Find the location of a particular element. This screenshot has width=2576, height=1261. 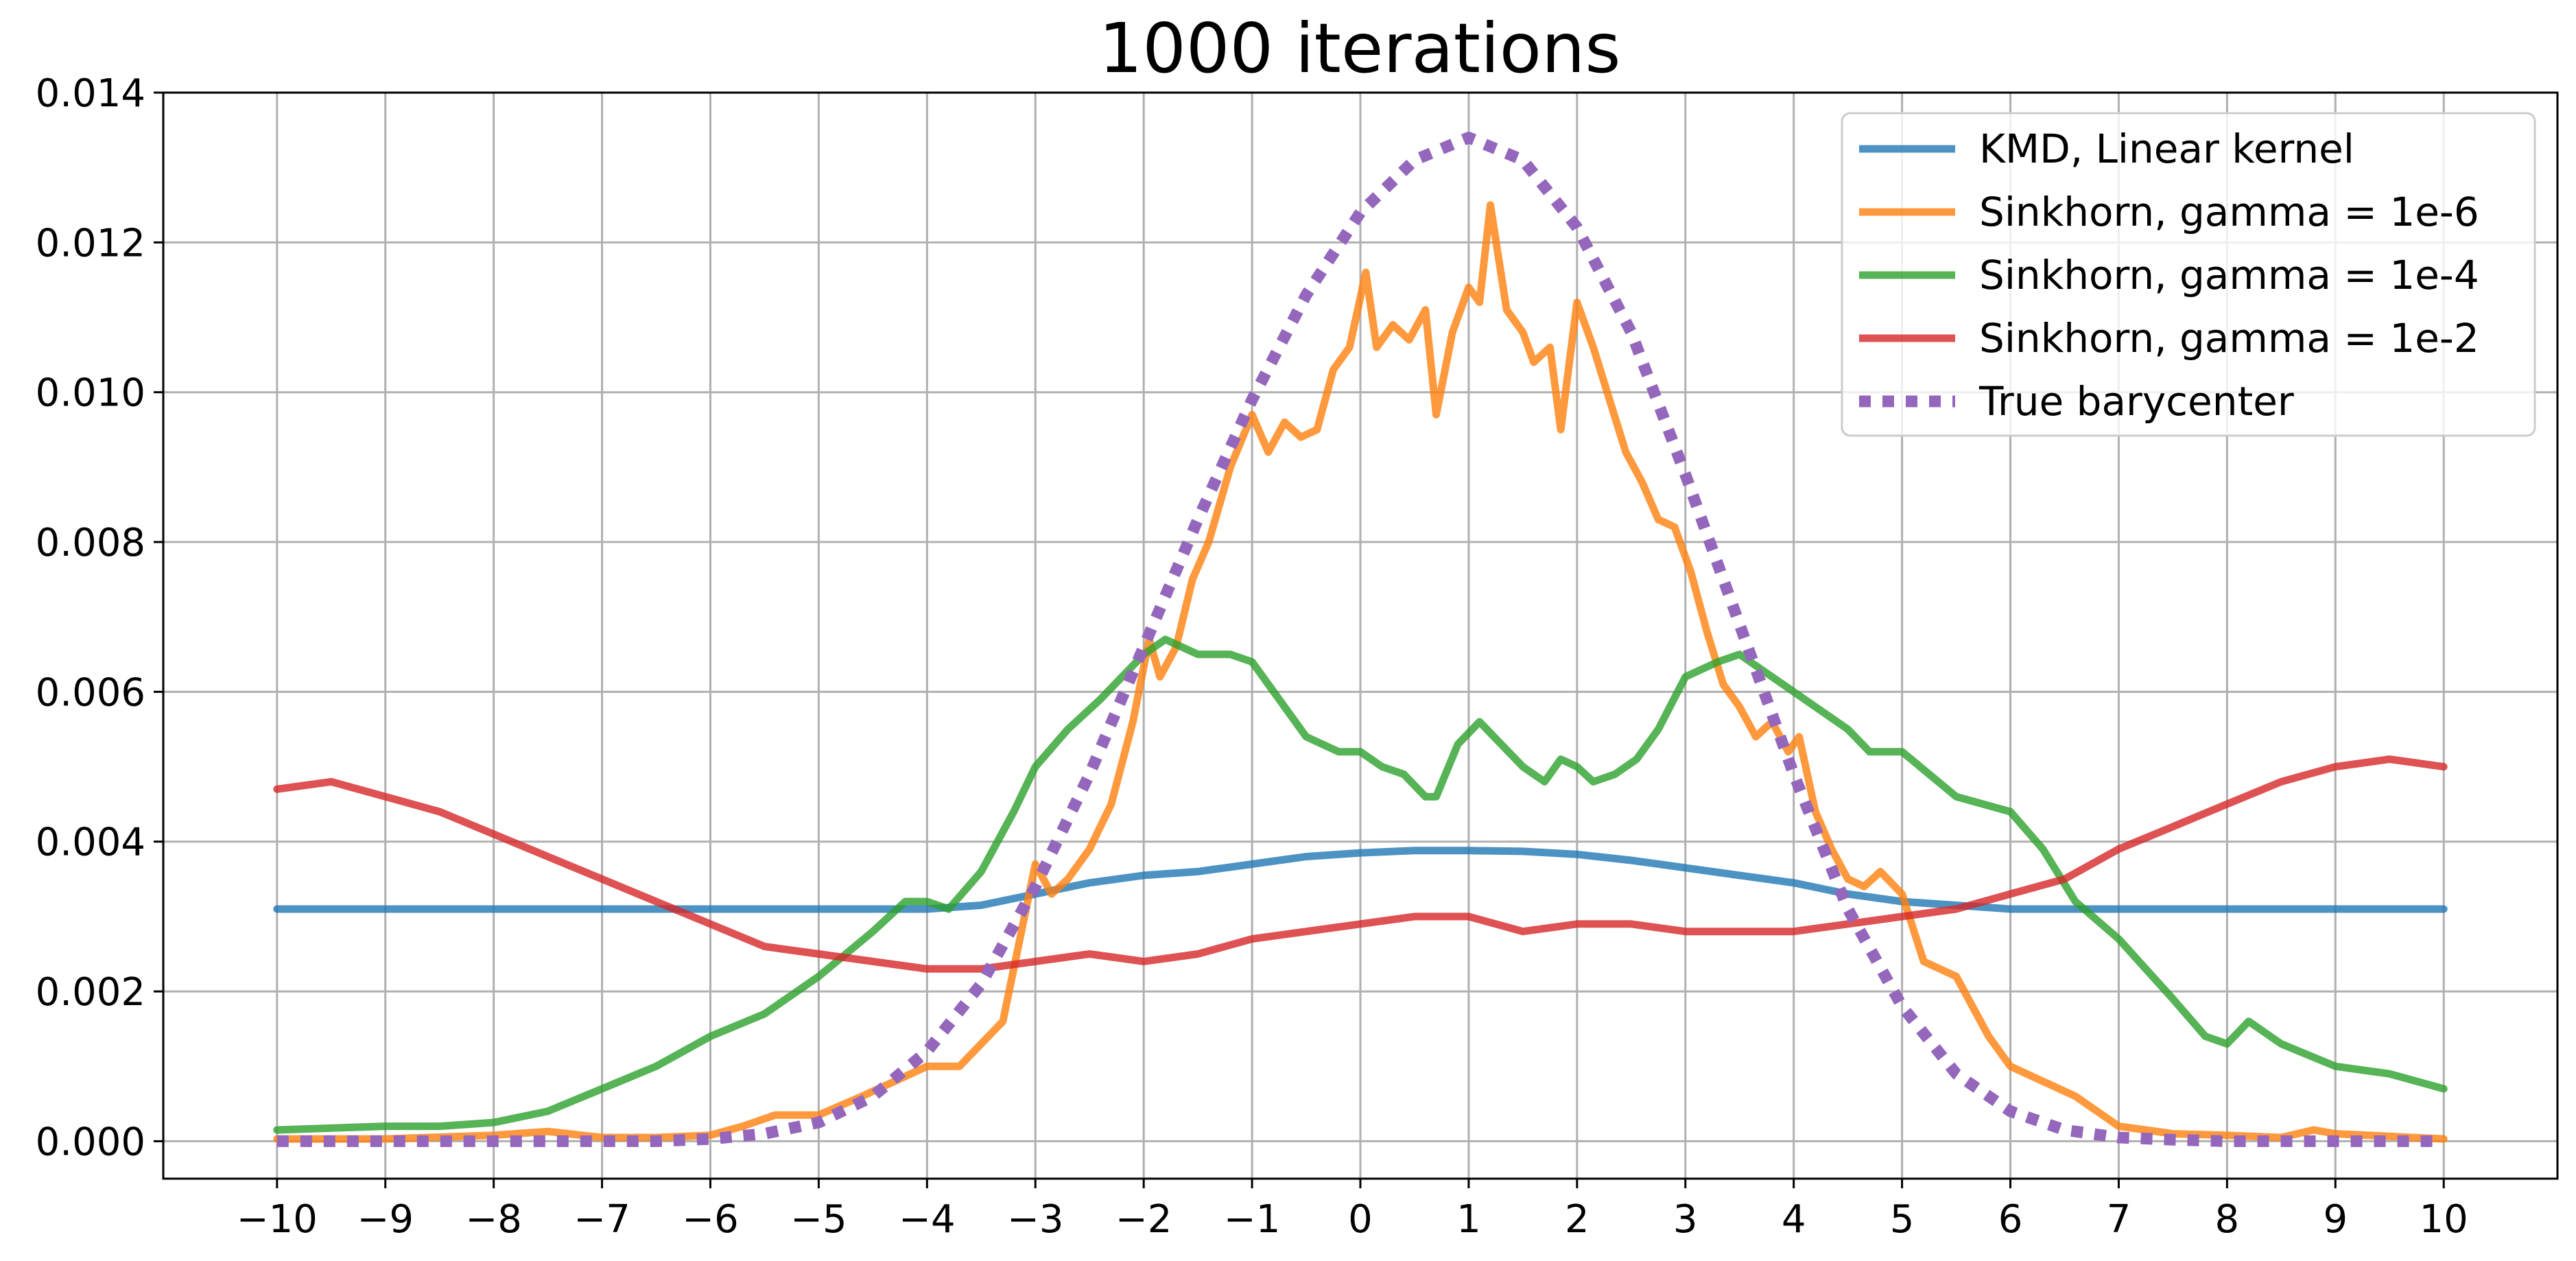

x-axis: −10 −9 −8 −7 −6 −5 −4 −3 −2 −1 0 1 2 3 4 5 6 7 8 9 10 is located at coordinates (1352, 1210).